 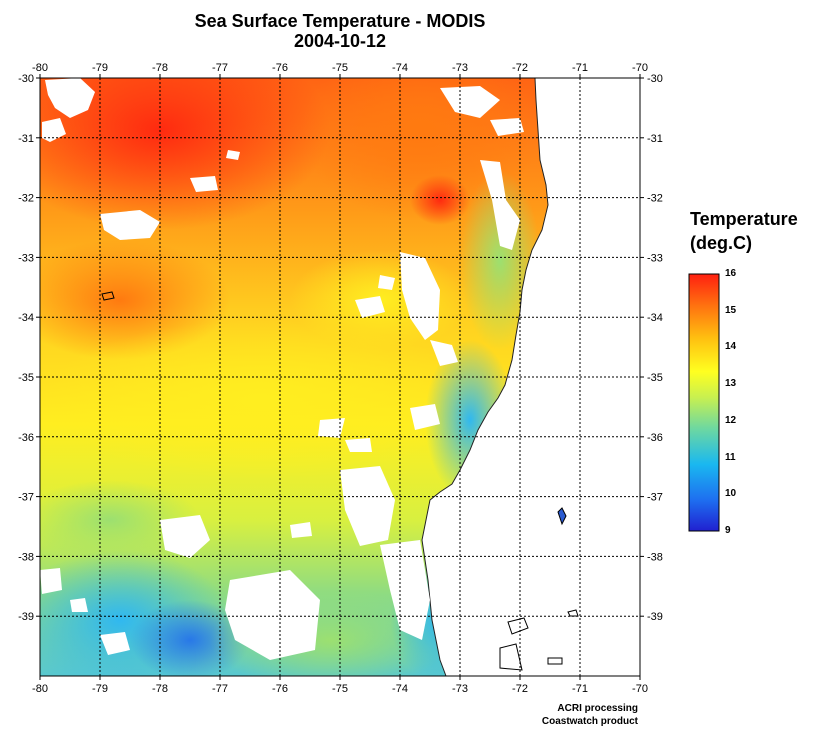 I want to click on lon-label-bottom: -73, so click(x=460, y=689).